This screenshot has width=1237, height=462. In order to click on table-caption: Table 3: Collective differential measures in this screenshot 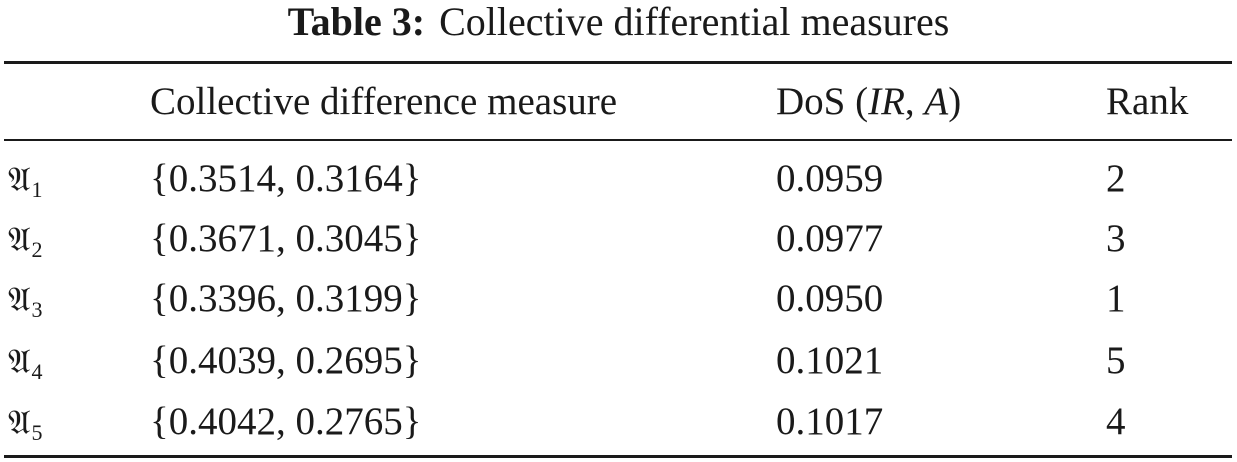, I will do `click(618, 26)`.